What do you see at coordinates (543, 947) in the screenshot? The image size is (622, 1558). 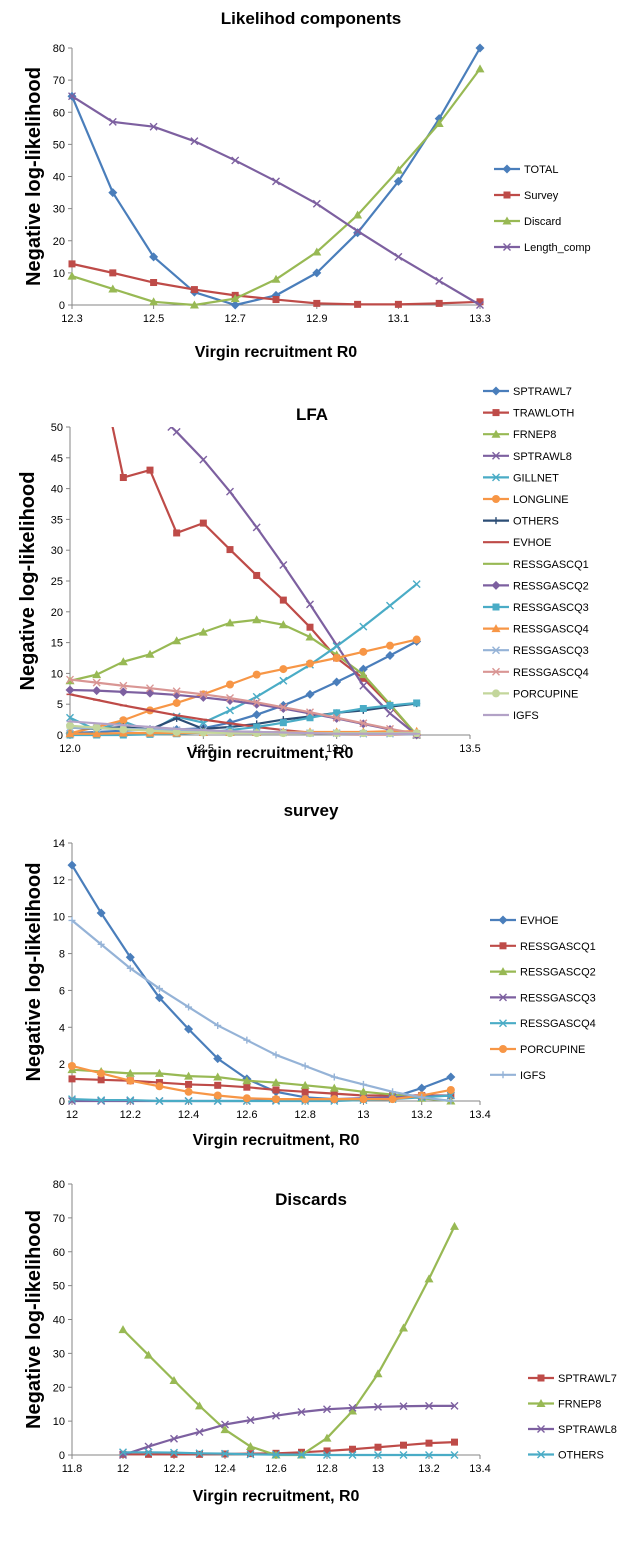 I see `legend-item-ressgascq1: RESSGASCQ1` at bounding box center [543, 947].